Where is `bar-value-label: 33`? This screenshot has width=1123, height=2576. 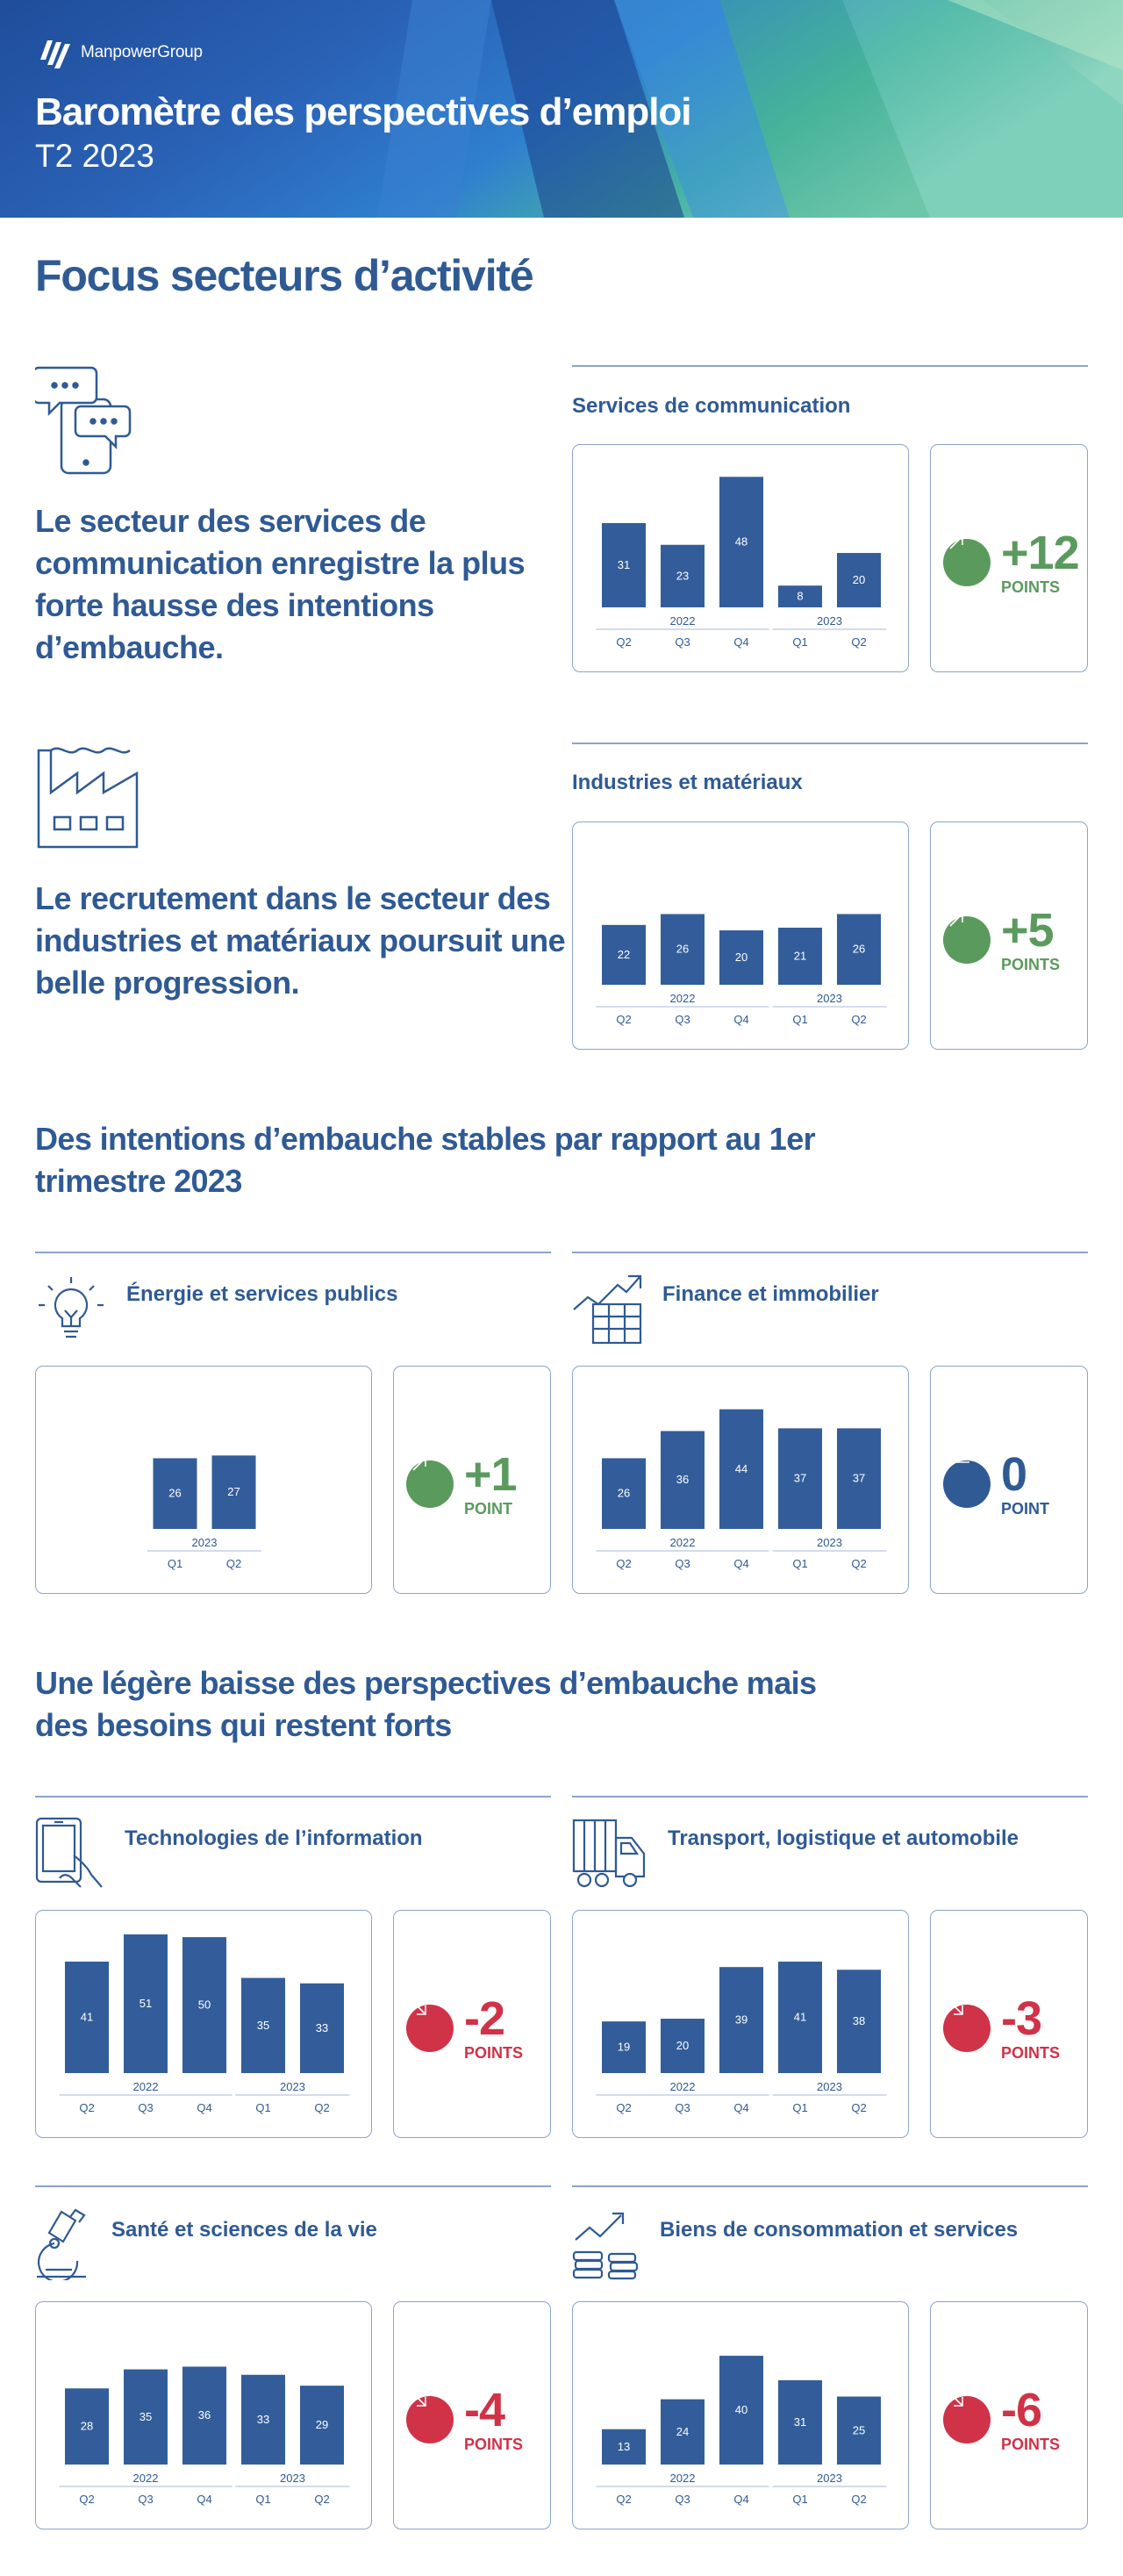
bar-value-label: 33 is located at coordinates (263, 2419).